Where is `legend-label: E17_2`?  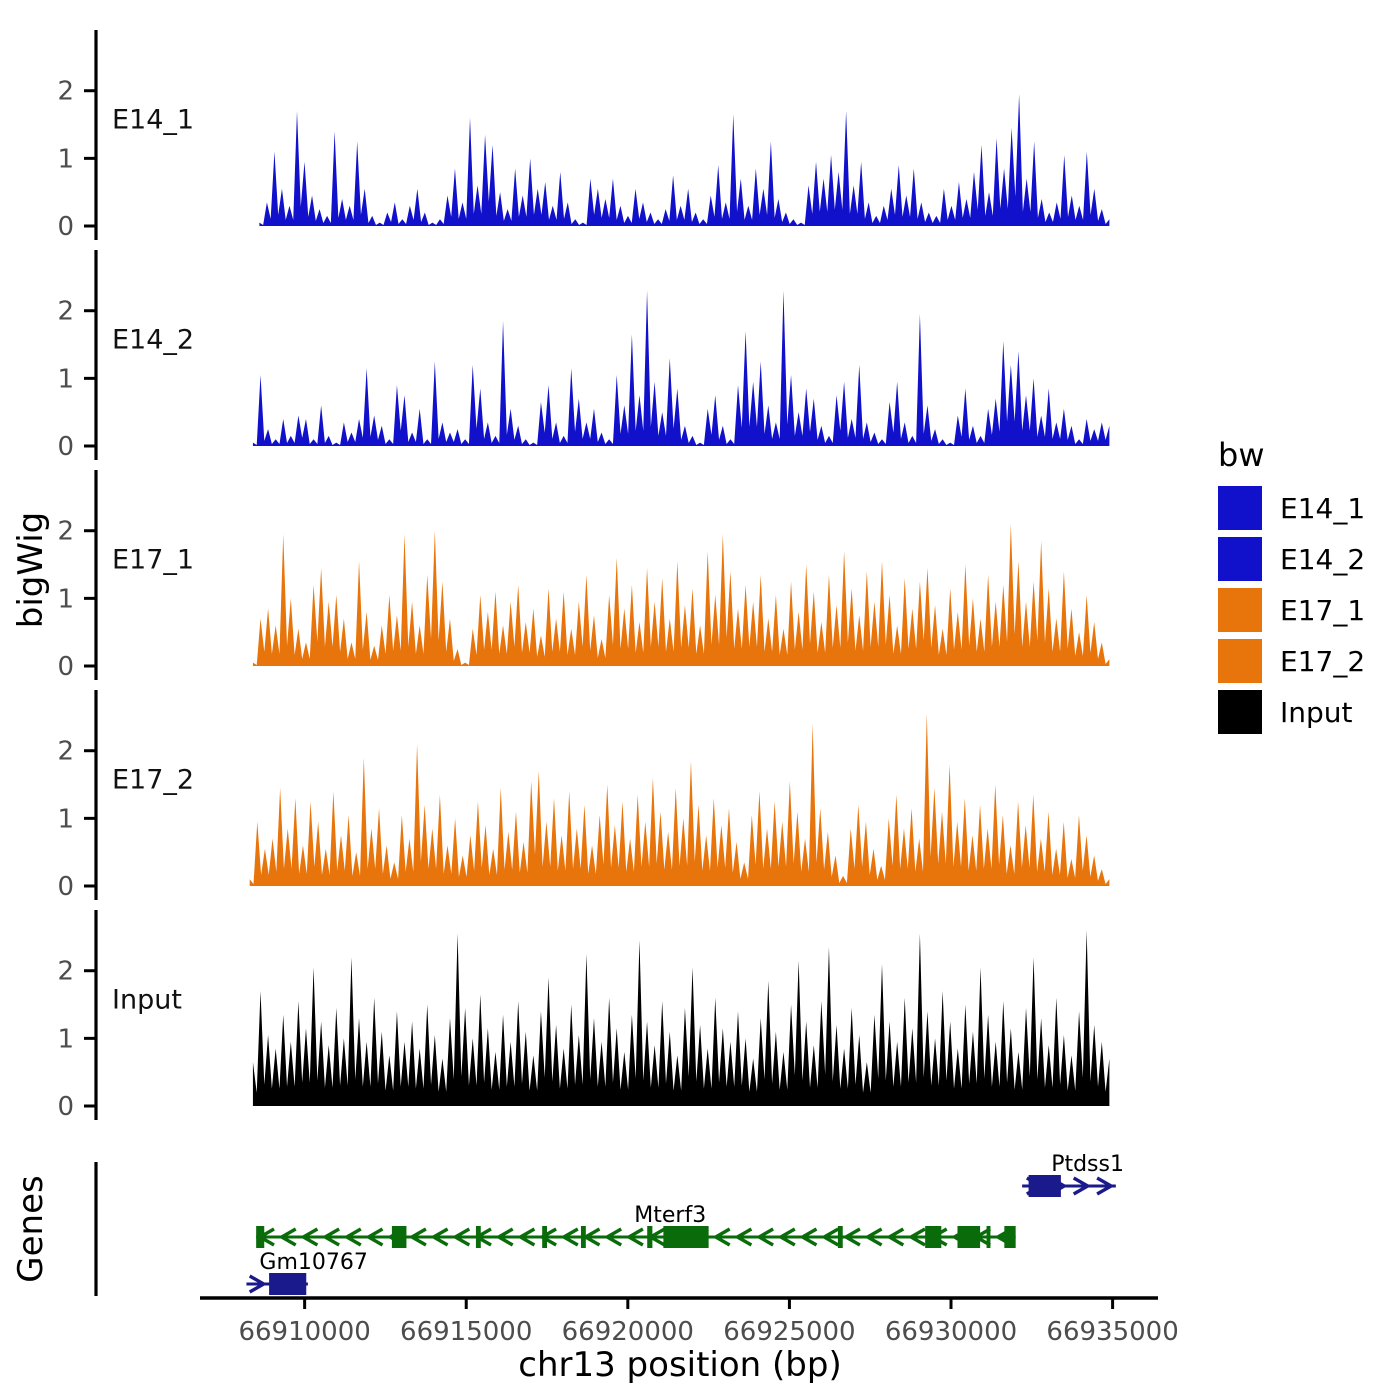
legend-label: E17_2 is located at coordinates (1322, 661).